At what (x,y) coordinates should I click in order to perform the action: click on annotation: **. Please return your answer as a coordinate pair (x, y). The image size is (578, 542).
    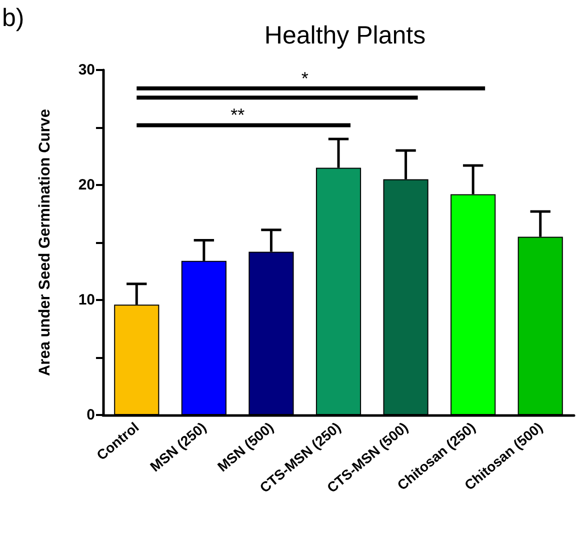
    Looking at the image, I should click on (237, 115).